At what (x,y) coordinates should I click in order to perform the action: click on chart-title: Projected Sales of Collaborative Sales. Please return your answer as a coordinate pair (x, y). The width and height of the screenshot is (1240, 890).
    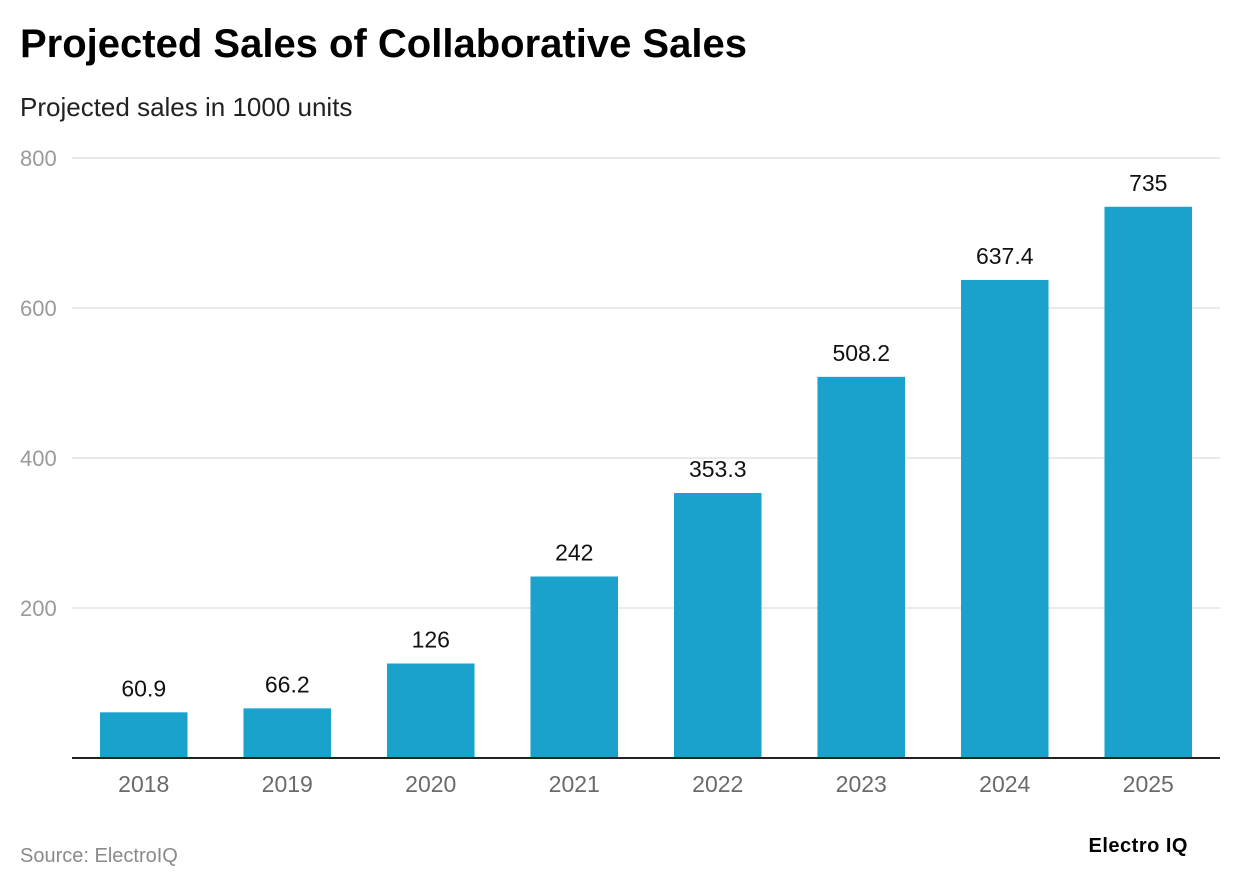
    Looking at the image, I should click on (383, 44).